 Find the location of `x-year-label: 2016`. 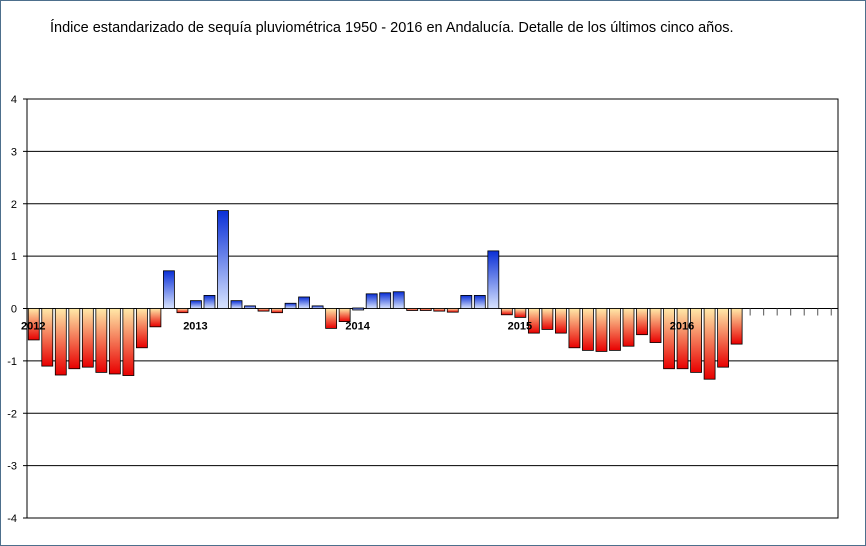

x-year-label: 2016 is located at coordinates (682, 327).